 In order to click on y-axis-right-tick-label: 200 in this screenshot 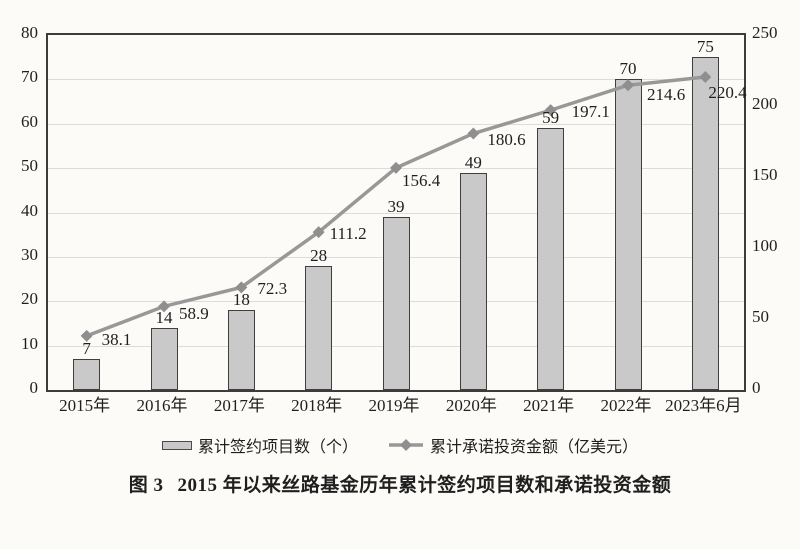, I will do `click(765, 103)`.